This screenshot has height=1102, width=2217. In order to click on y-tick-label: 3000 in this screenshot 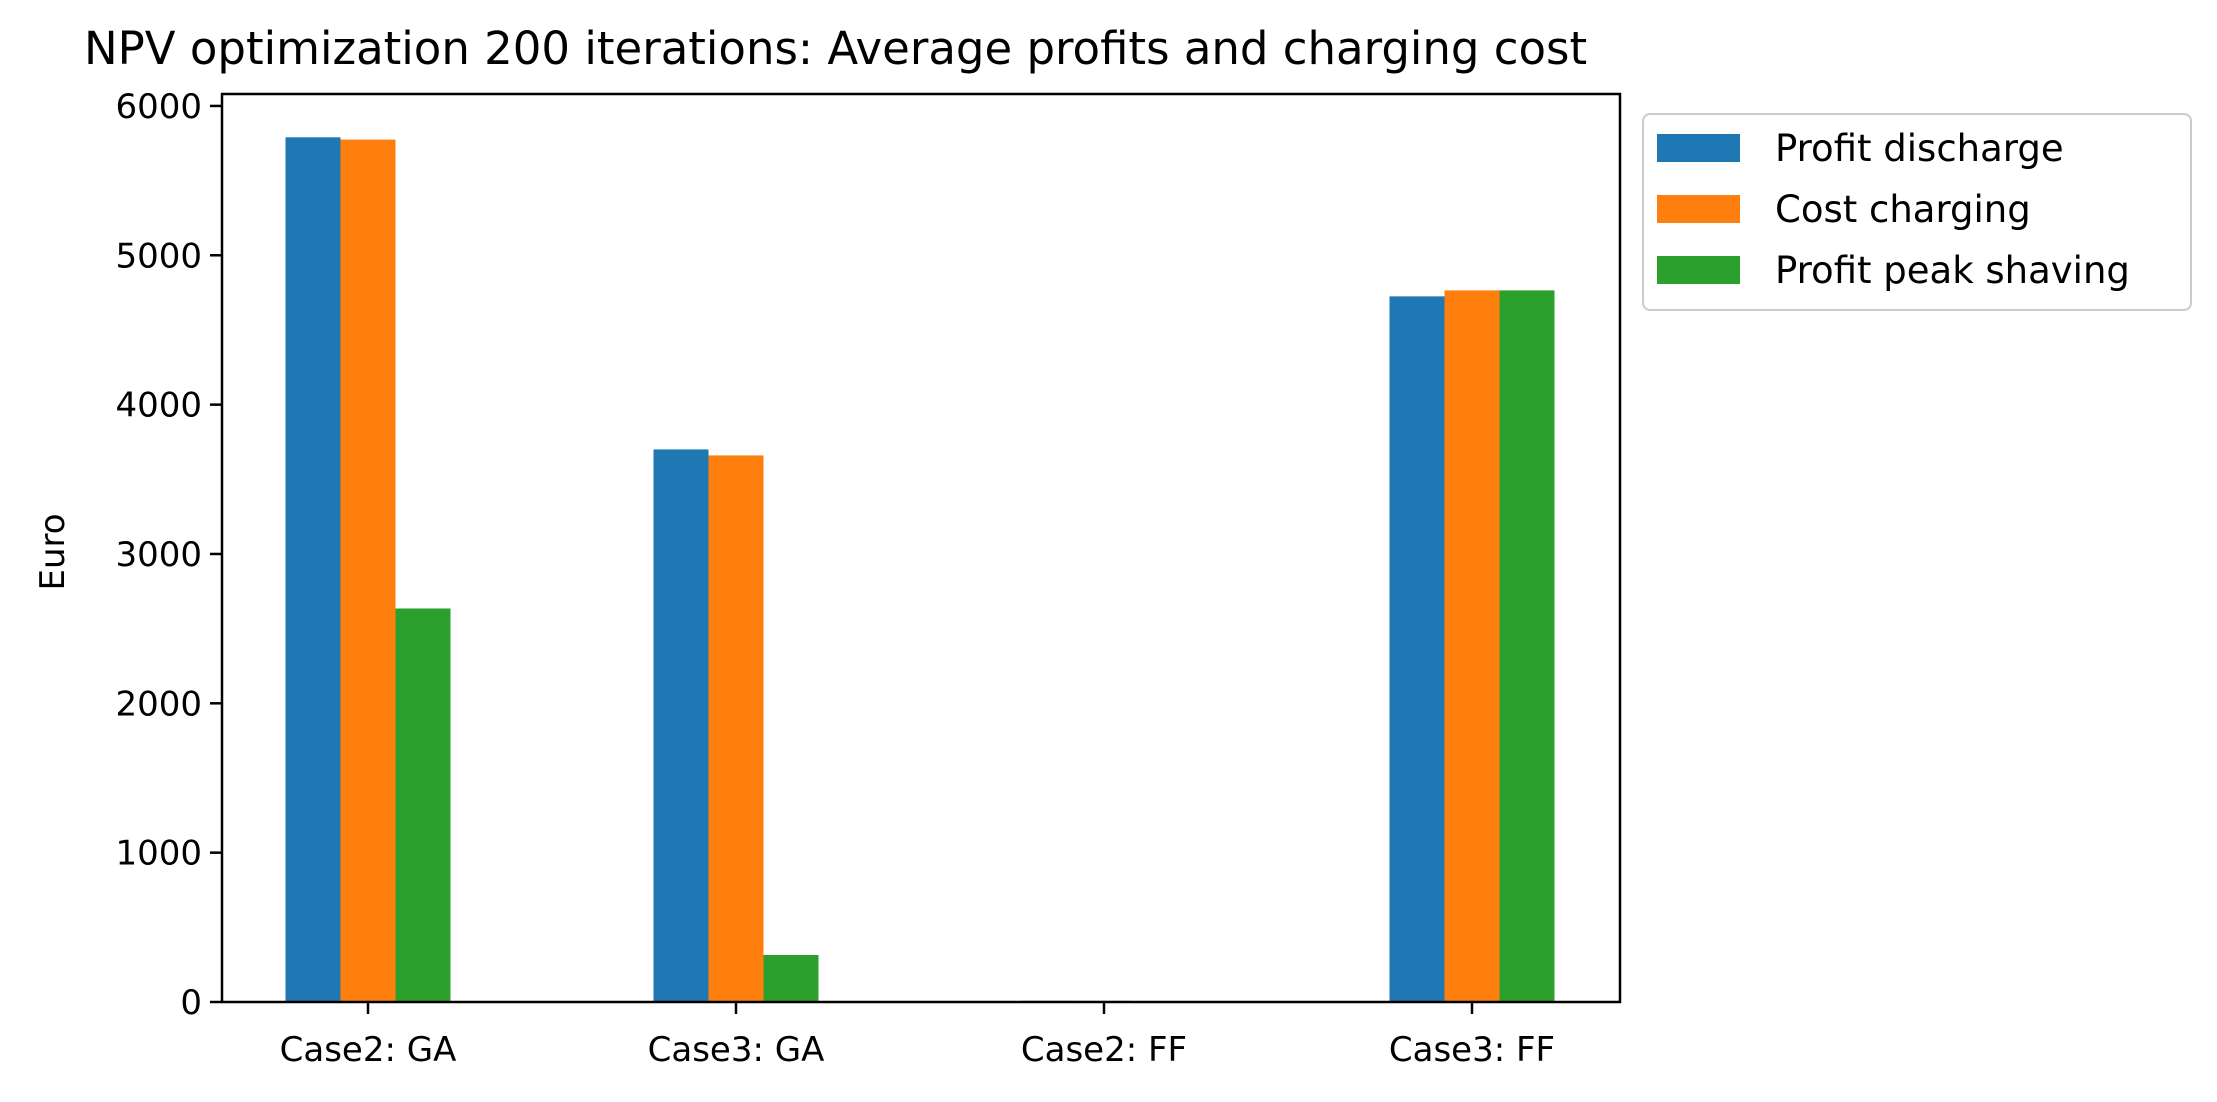, I will do `click(158, 555)`.